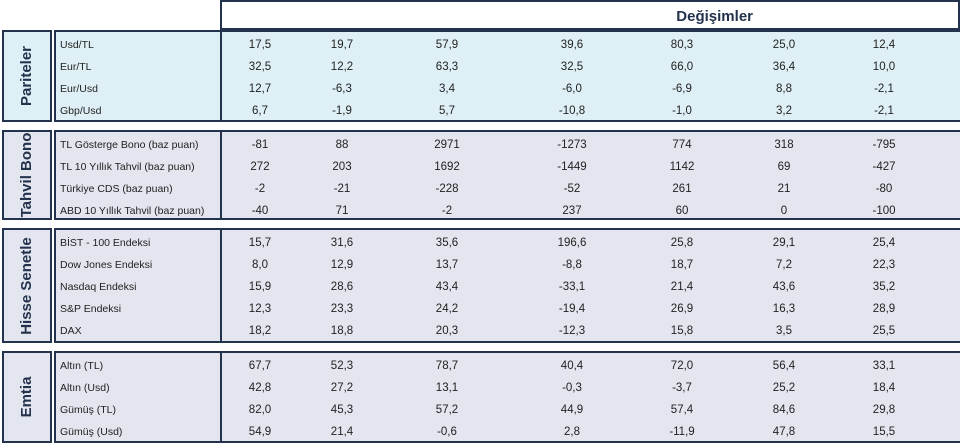  Describe the element at coordinates (508, 331) in the screenshot. I see `table-row: DAX 18,2 18,8 20,3 -12,3 15,8 3,5 25,5` at that location.